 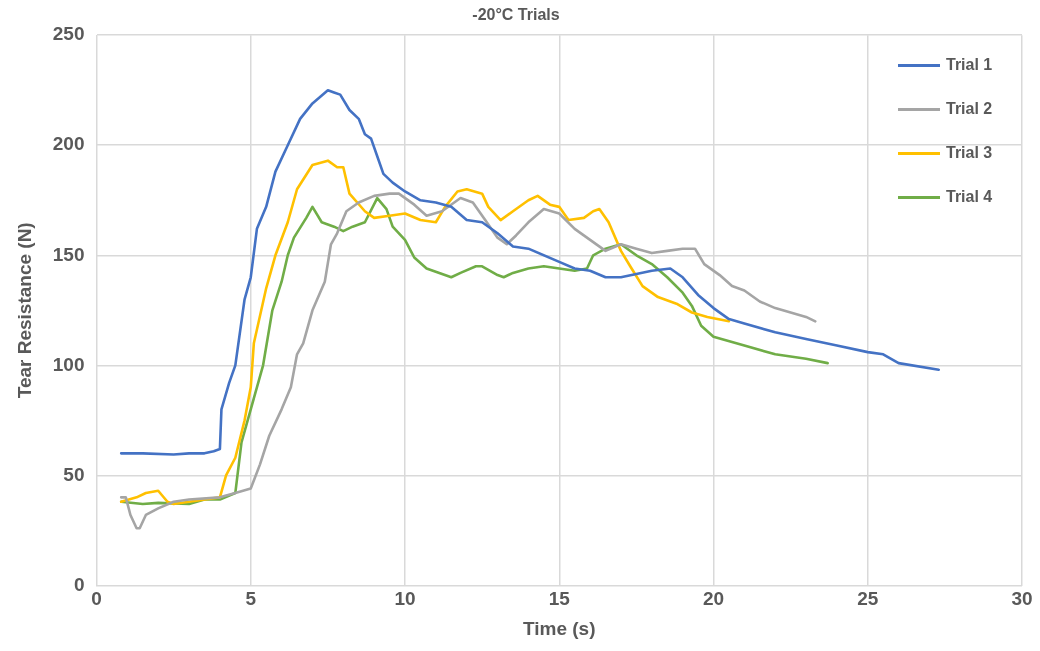 I want to click on y-tick-label: 100, so click(x=68, y=364).